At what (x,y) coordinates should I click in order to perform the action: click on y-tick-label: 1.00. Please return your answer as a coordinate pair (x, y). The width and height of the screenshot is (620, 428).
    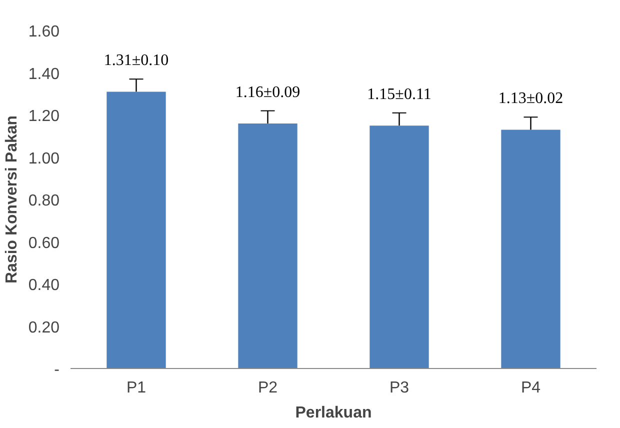
    Looking at the image, I should click on (44, 159).